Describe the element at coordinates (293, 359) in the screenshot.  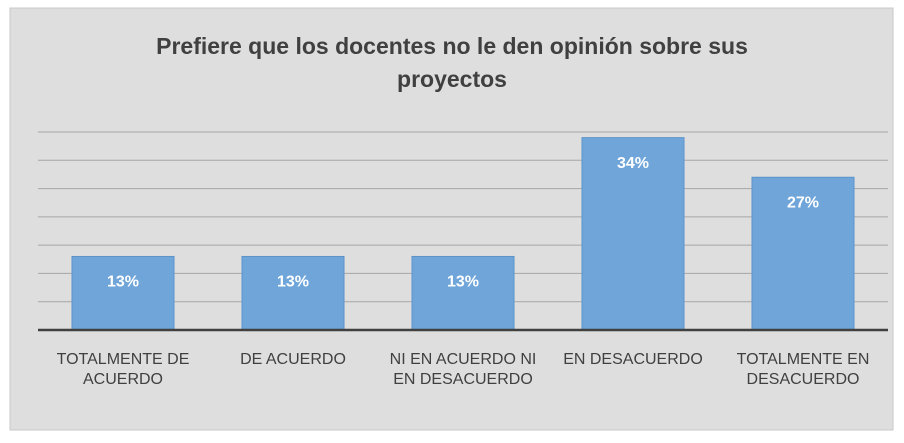
I see `x-tick-label: DE ACUERDO` at that location.